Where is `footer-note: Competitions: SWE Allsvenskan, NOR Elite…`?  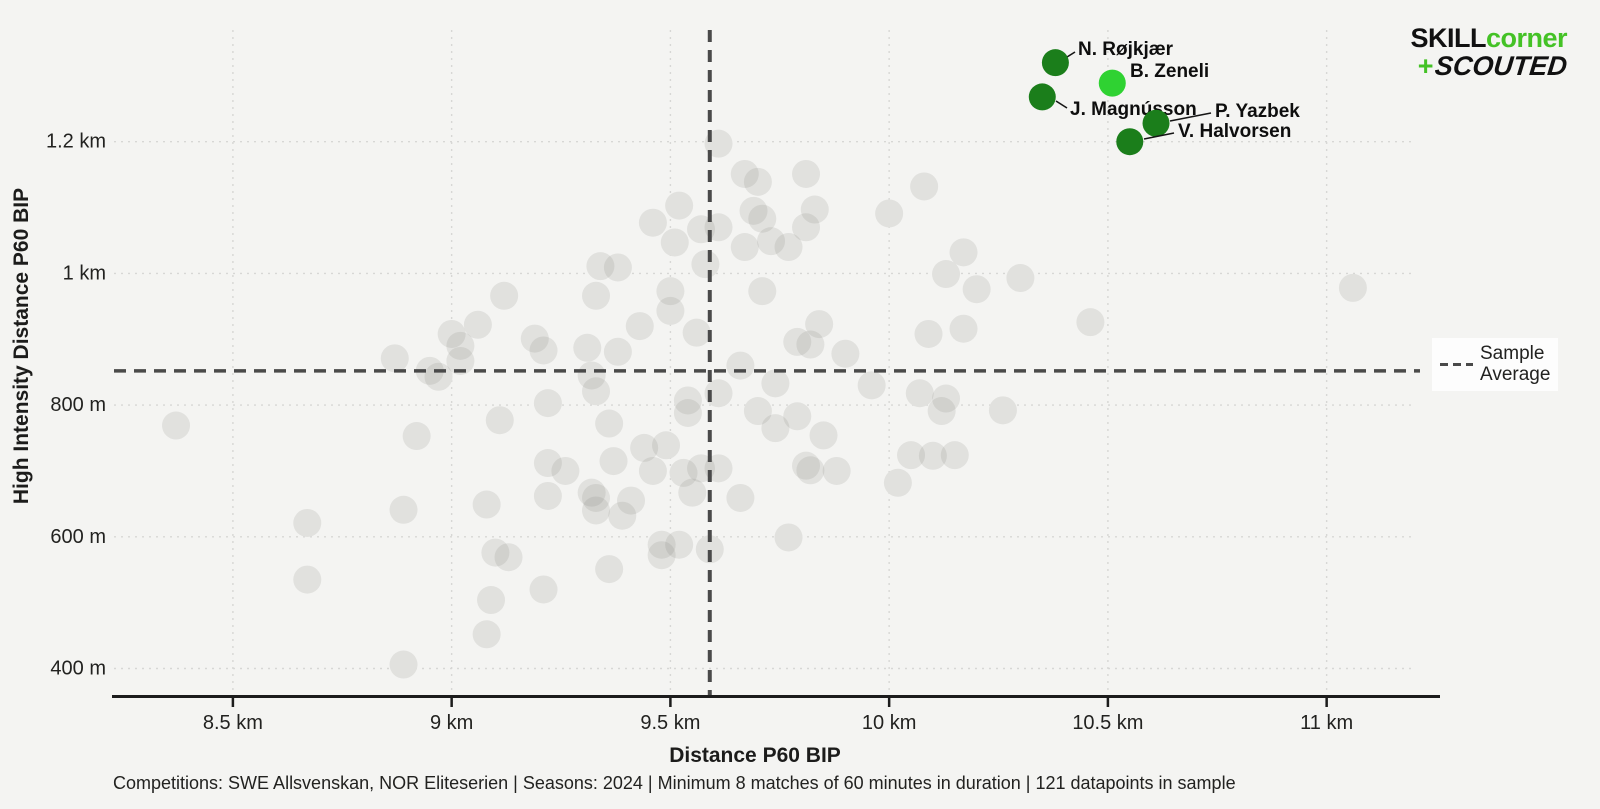
footer-note: Competitions: SWE Allsvenskan, NOR Elite… is located at coordinates (674, 783).